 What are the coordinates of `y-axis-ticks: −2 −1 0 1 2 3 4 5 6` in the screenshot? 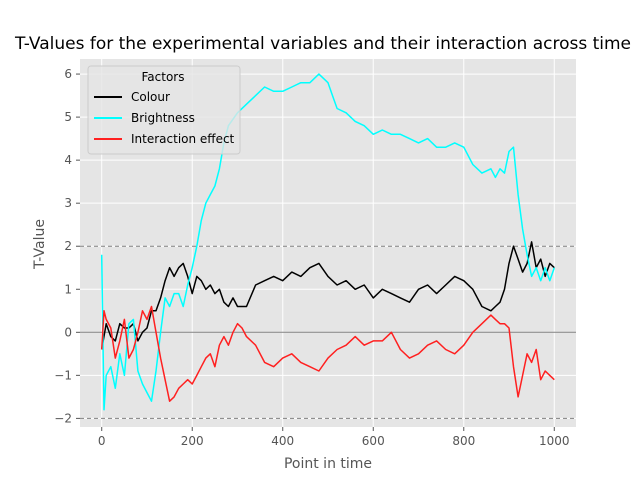 It's located at (67, 246).